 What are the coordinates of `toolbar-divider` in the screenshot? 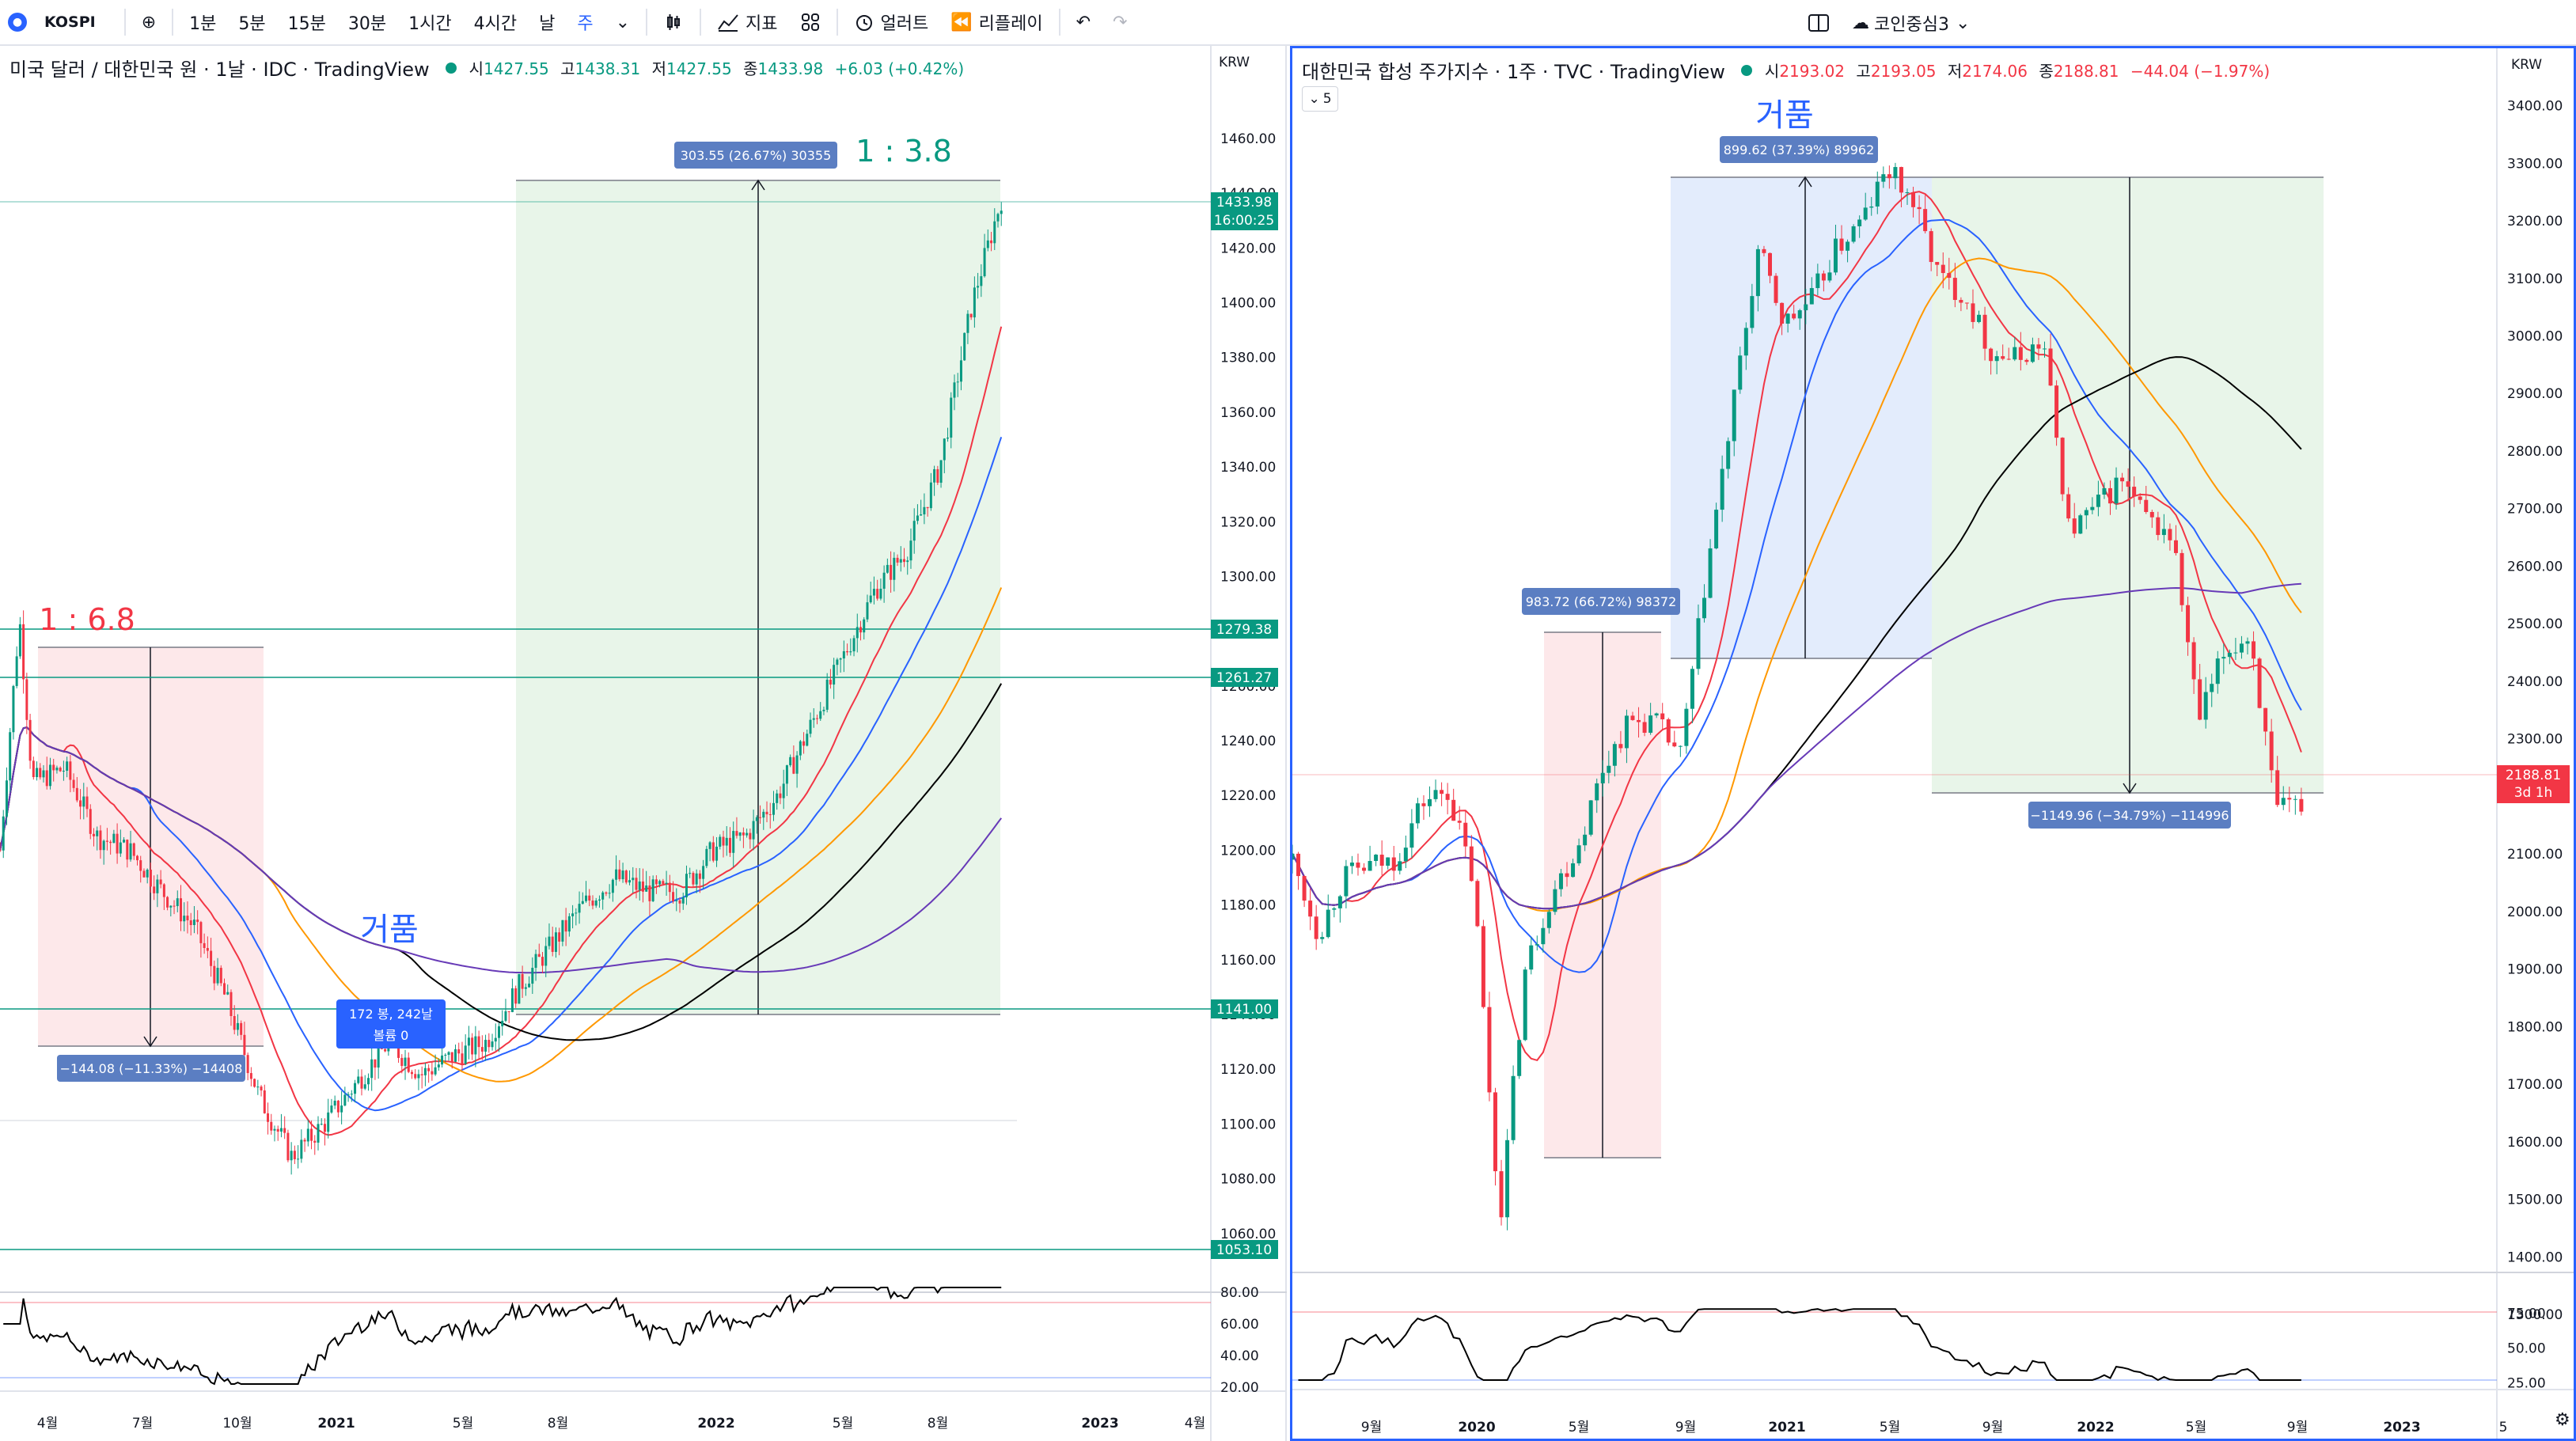 It's located at (701, 22).